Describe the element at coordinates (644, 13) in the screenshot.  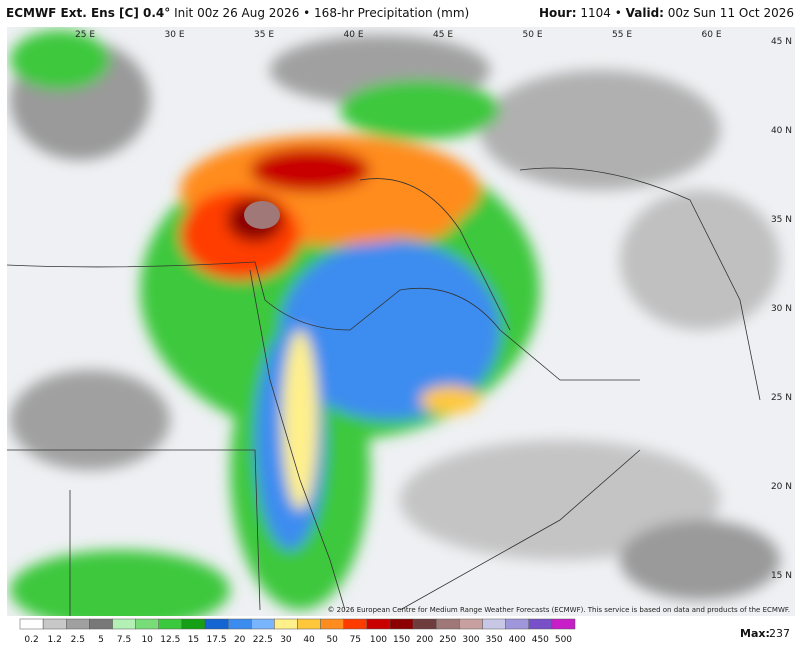
I see `valid-label: Valid:` at that location.